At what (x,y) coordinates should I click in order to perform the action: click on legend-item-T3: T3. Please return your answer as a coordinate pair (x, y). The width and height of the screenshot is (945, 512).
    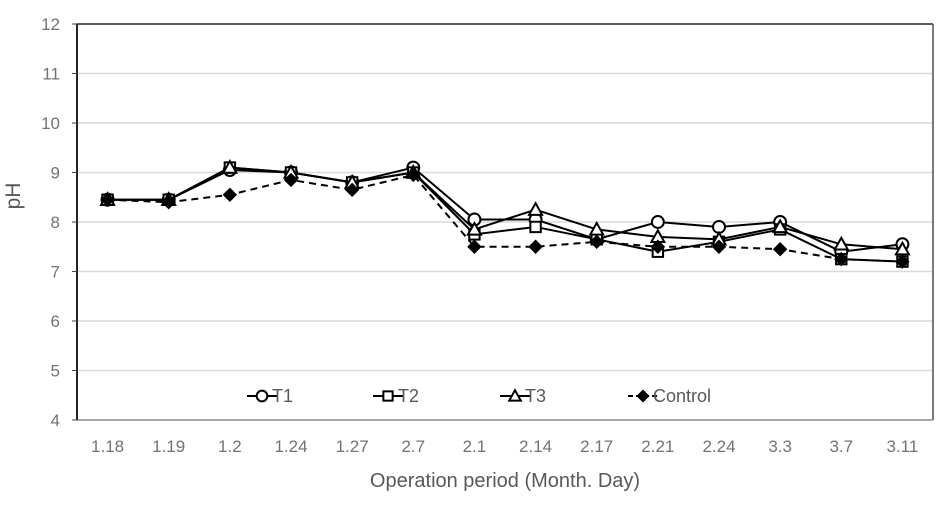
    Looking at the image, I should click on (523, 396).